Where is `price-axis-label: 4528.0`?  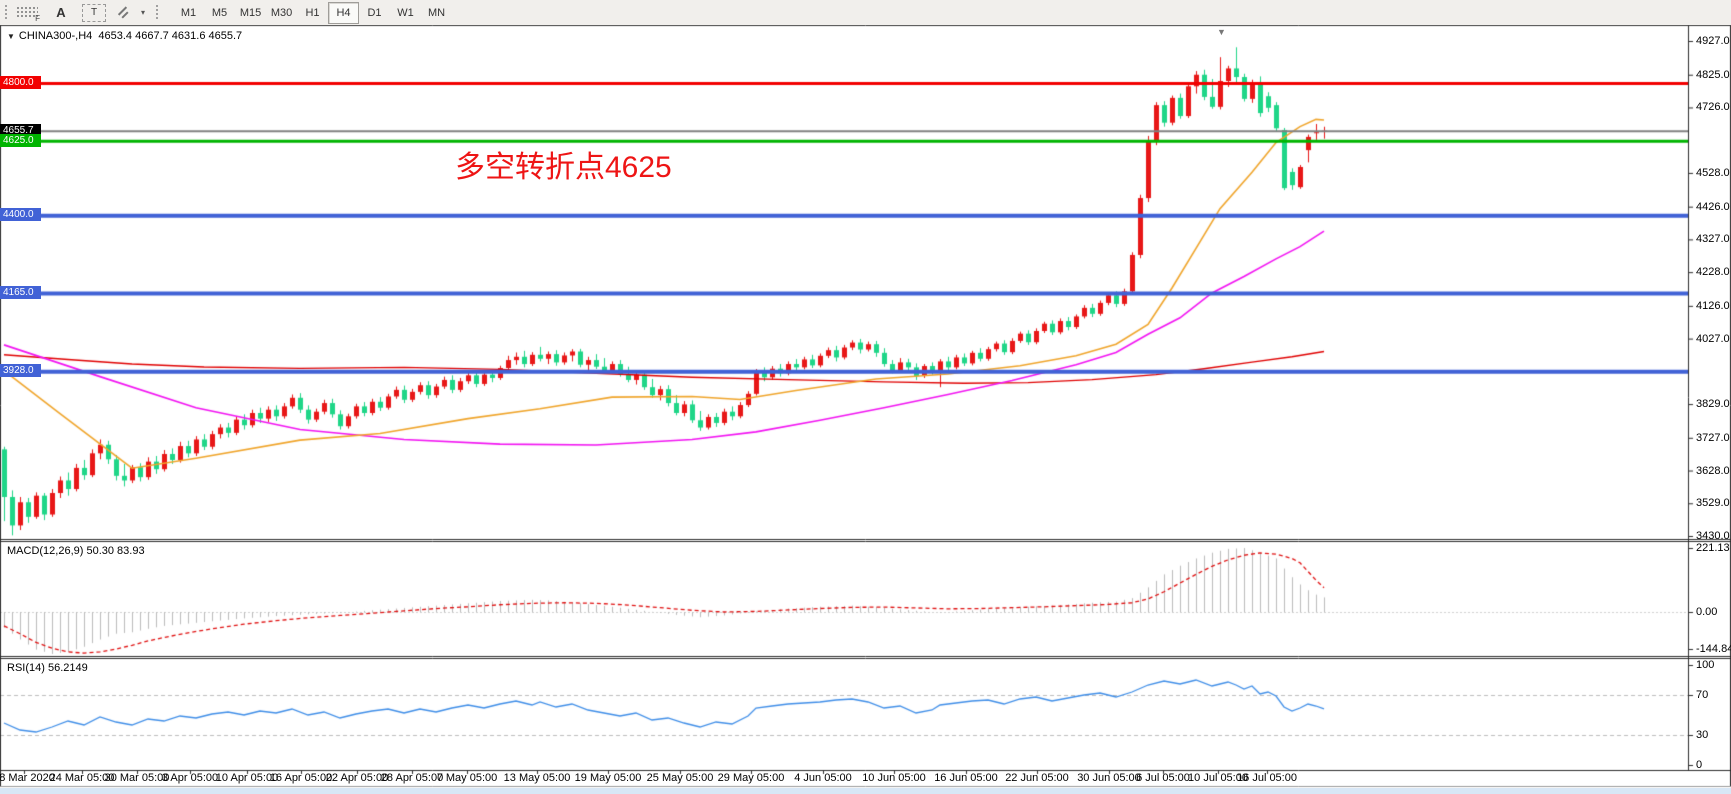
price-axis-label: 4528.0 is located at coordinates (1713, 172).